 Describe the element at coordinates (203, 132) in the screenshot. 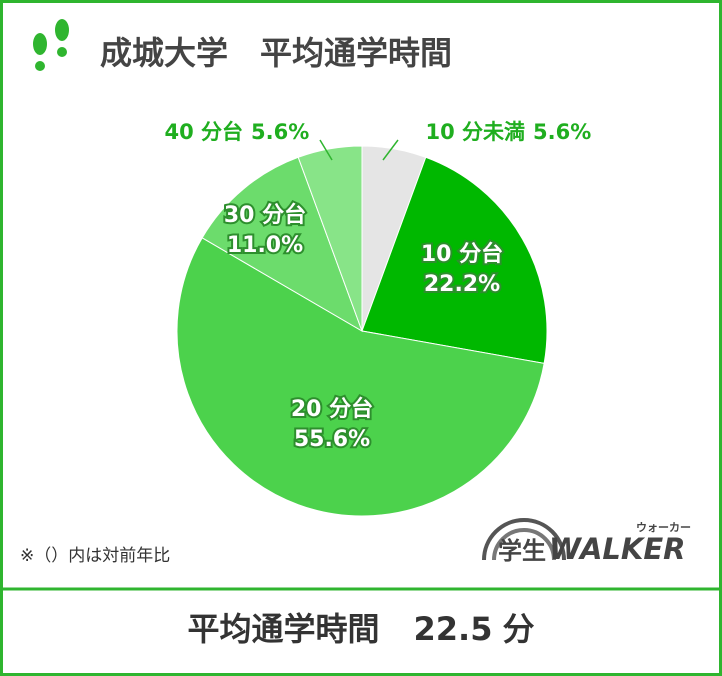

I see `slice-label: 40 分台` at that location.